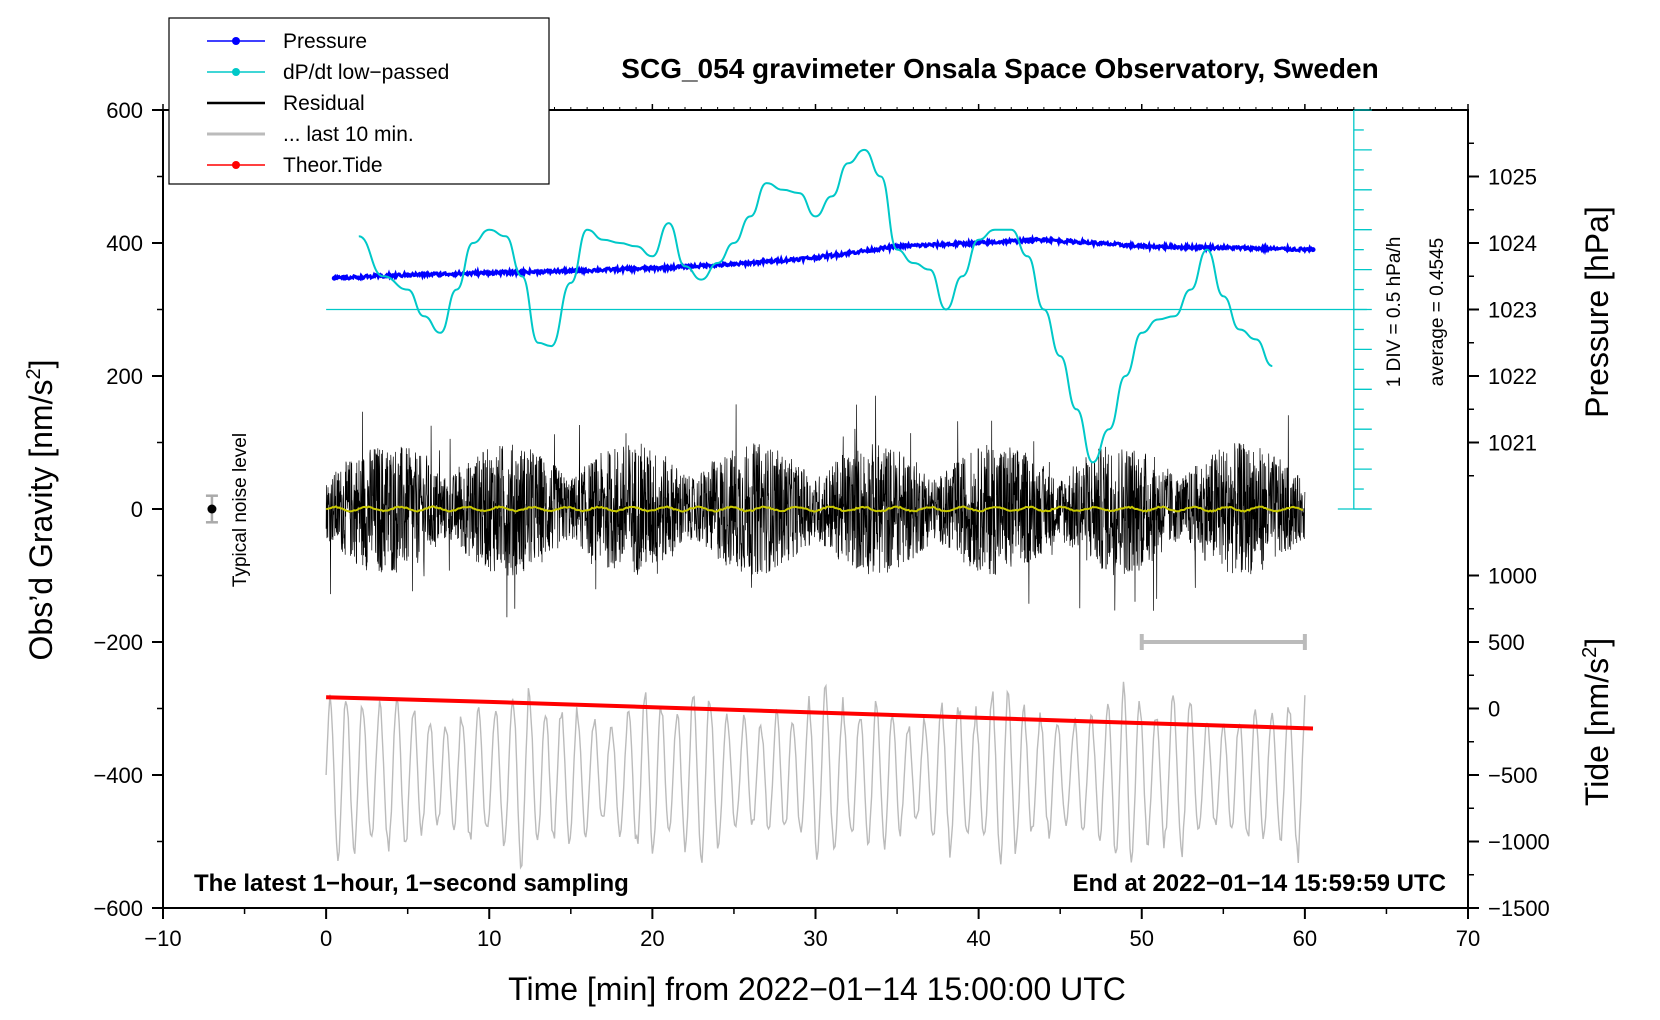 The image size is (1660, 1020). Describe the element at coordinates (118, 642) in the screenshot. I see `y-tick-label: −200` at that location.